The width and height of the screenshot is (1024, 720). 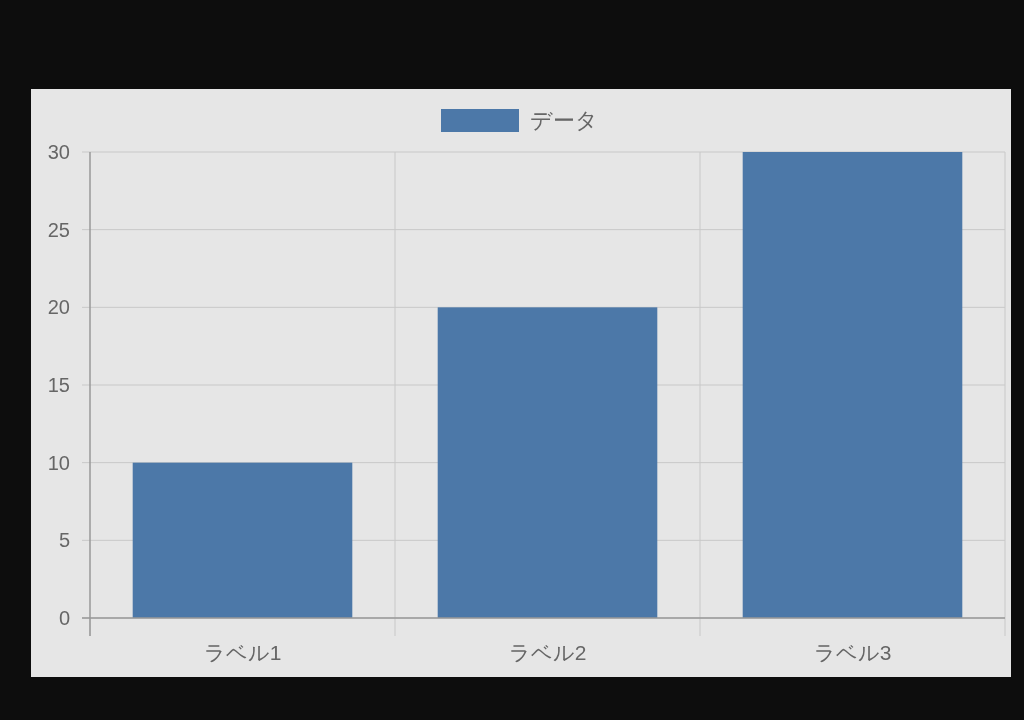 I want to click on y-tick-label: 30, so click(x=58, y=152).